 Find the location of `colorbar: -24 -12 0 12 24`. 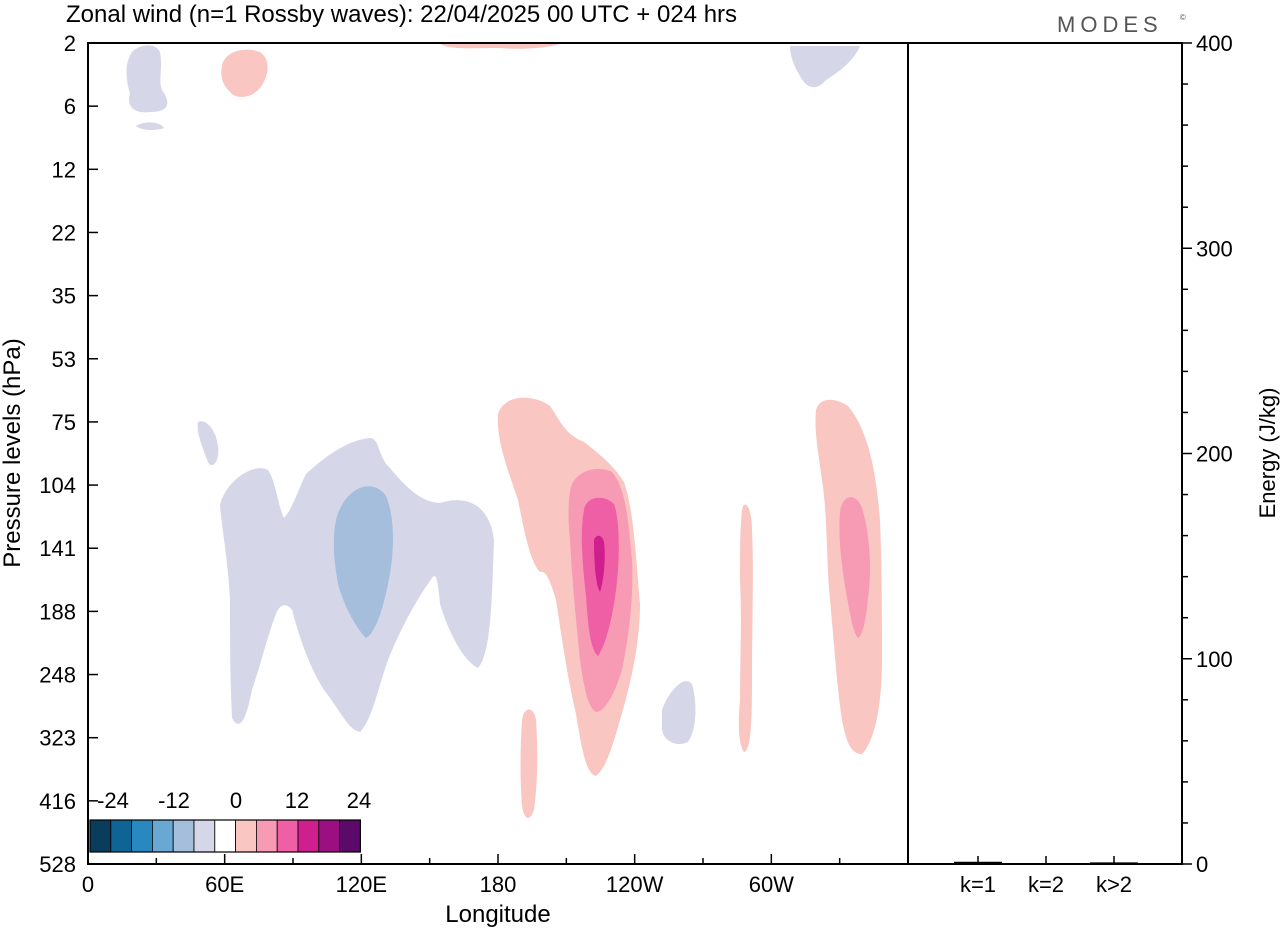

colorbar: -24 -12 0 12 24 is located at coordinates (230, 820).